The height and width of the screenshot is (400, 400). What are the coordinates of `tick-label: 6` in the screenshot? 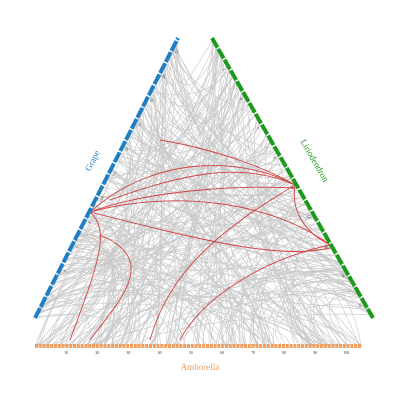 It's located at (258, 128).